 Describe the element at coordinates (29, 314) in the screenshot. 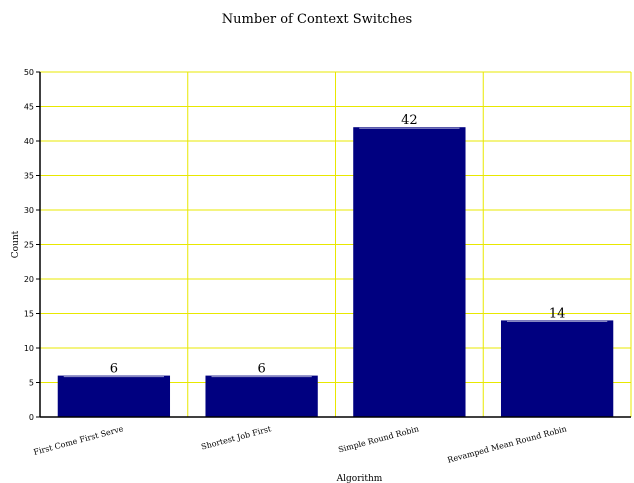

I see `y-tick-label: 15` at that location.